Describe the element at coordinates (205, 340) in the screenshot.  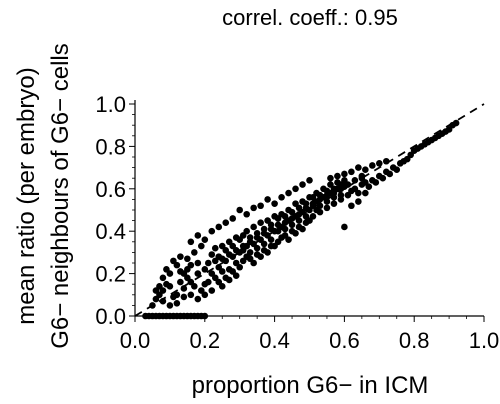
I see `x-tick-label: 0.2` at that location.